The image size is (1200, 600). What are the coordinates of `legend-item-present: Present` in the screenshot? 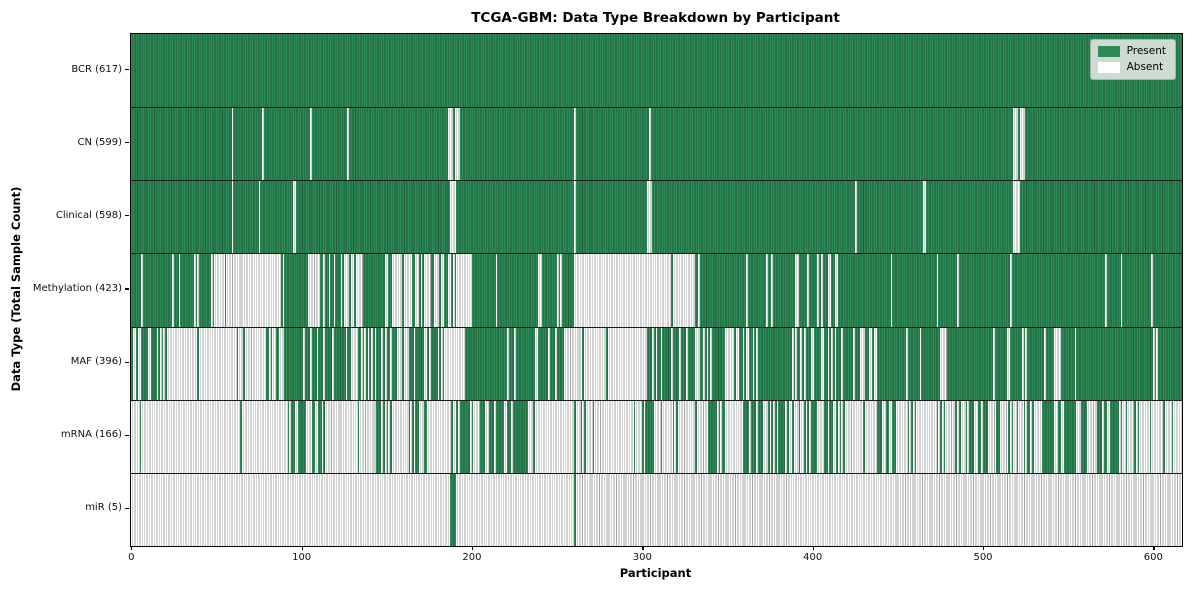 It's located at (1131, 51).